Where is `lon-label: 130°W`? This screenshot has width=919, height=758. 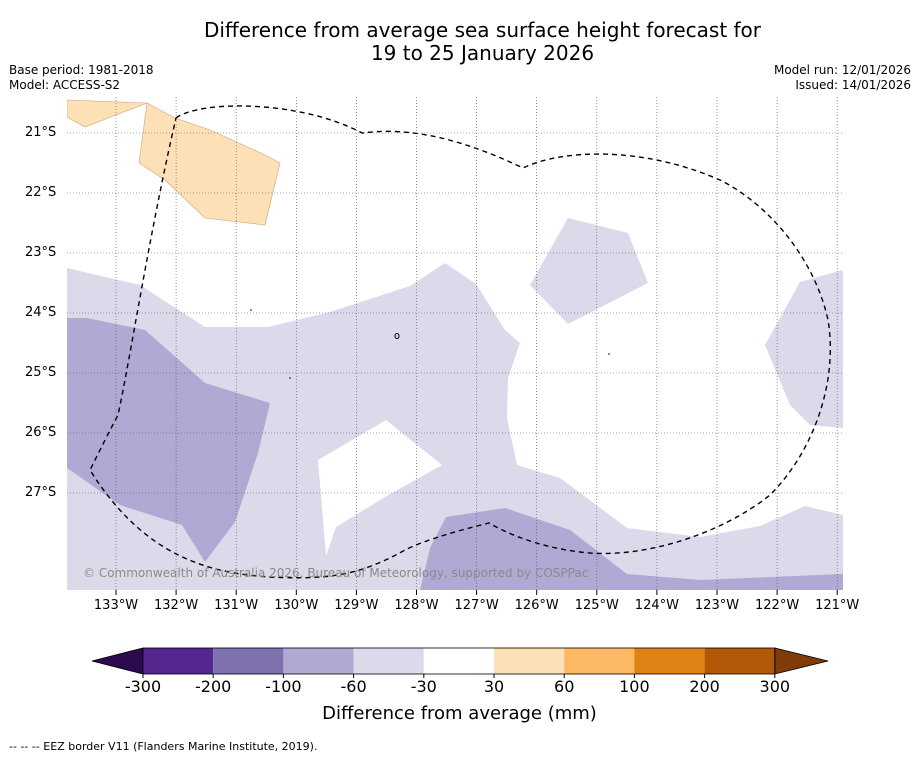
lon-label: 130°W is located at coordinates (296, 605).